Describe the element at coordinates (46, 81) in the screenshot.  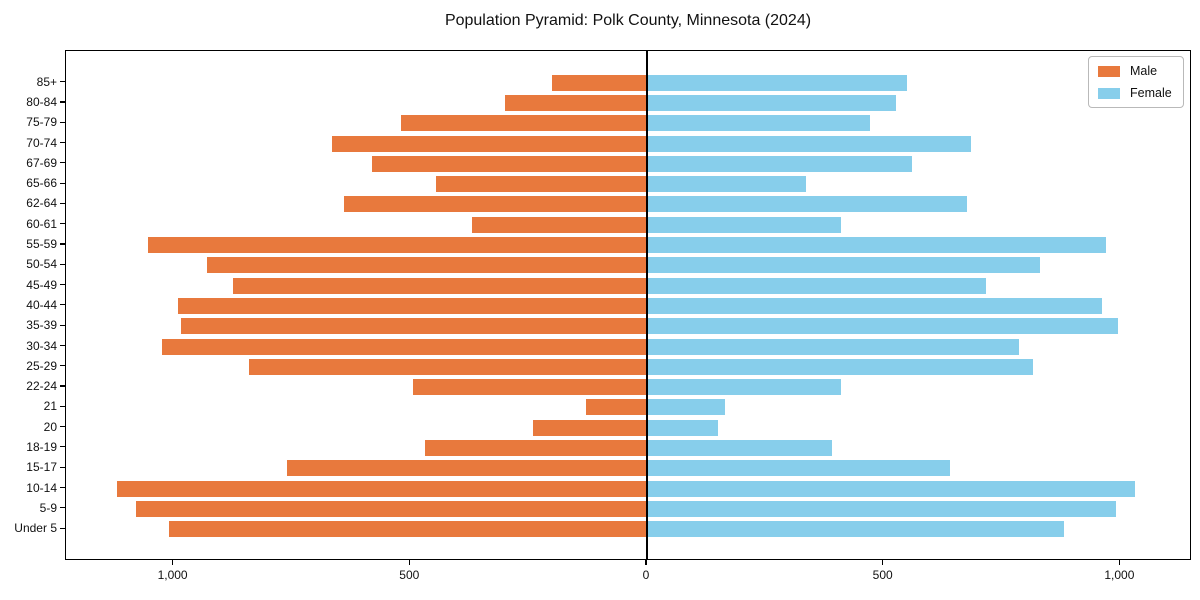
I see `y-tick-label-85+: 85+` at that location.